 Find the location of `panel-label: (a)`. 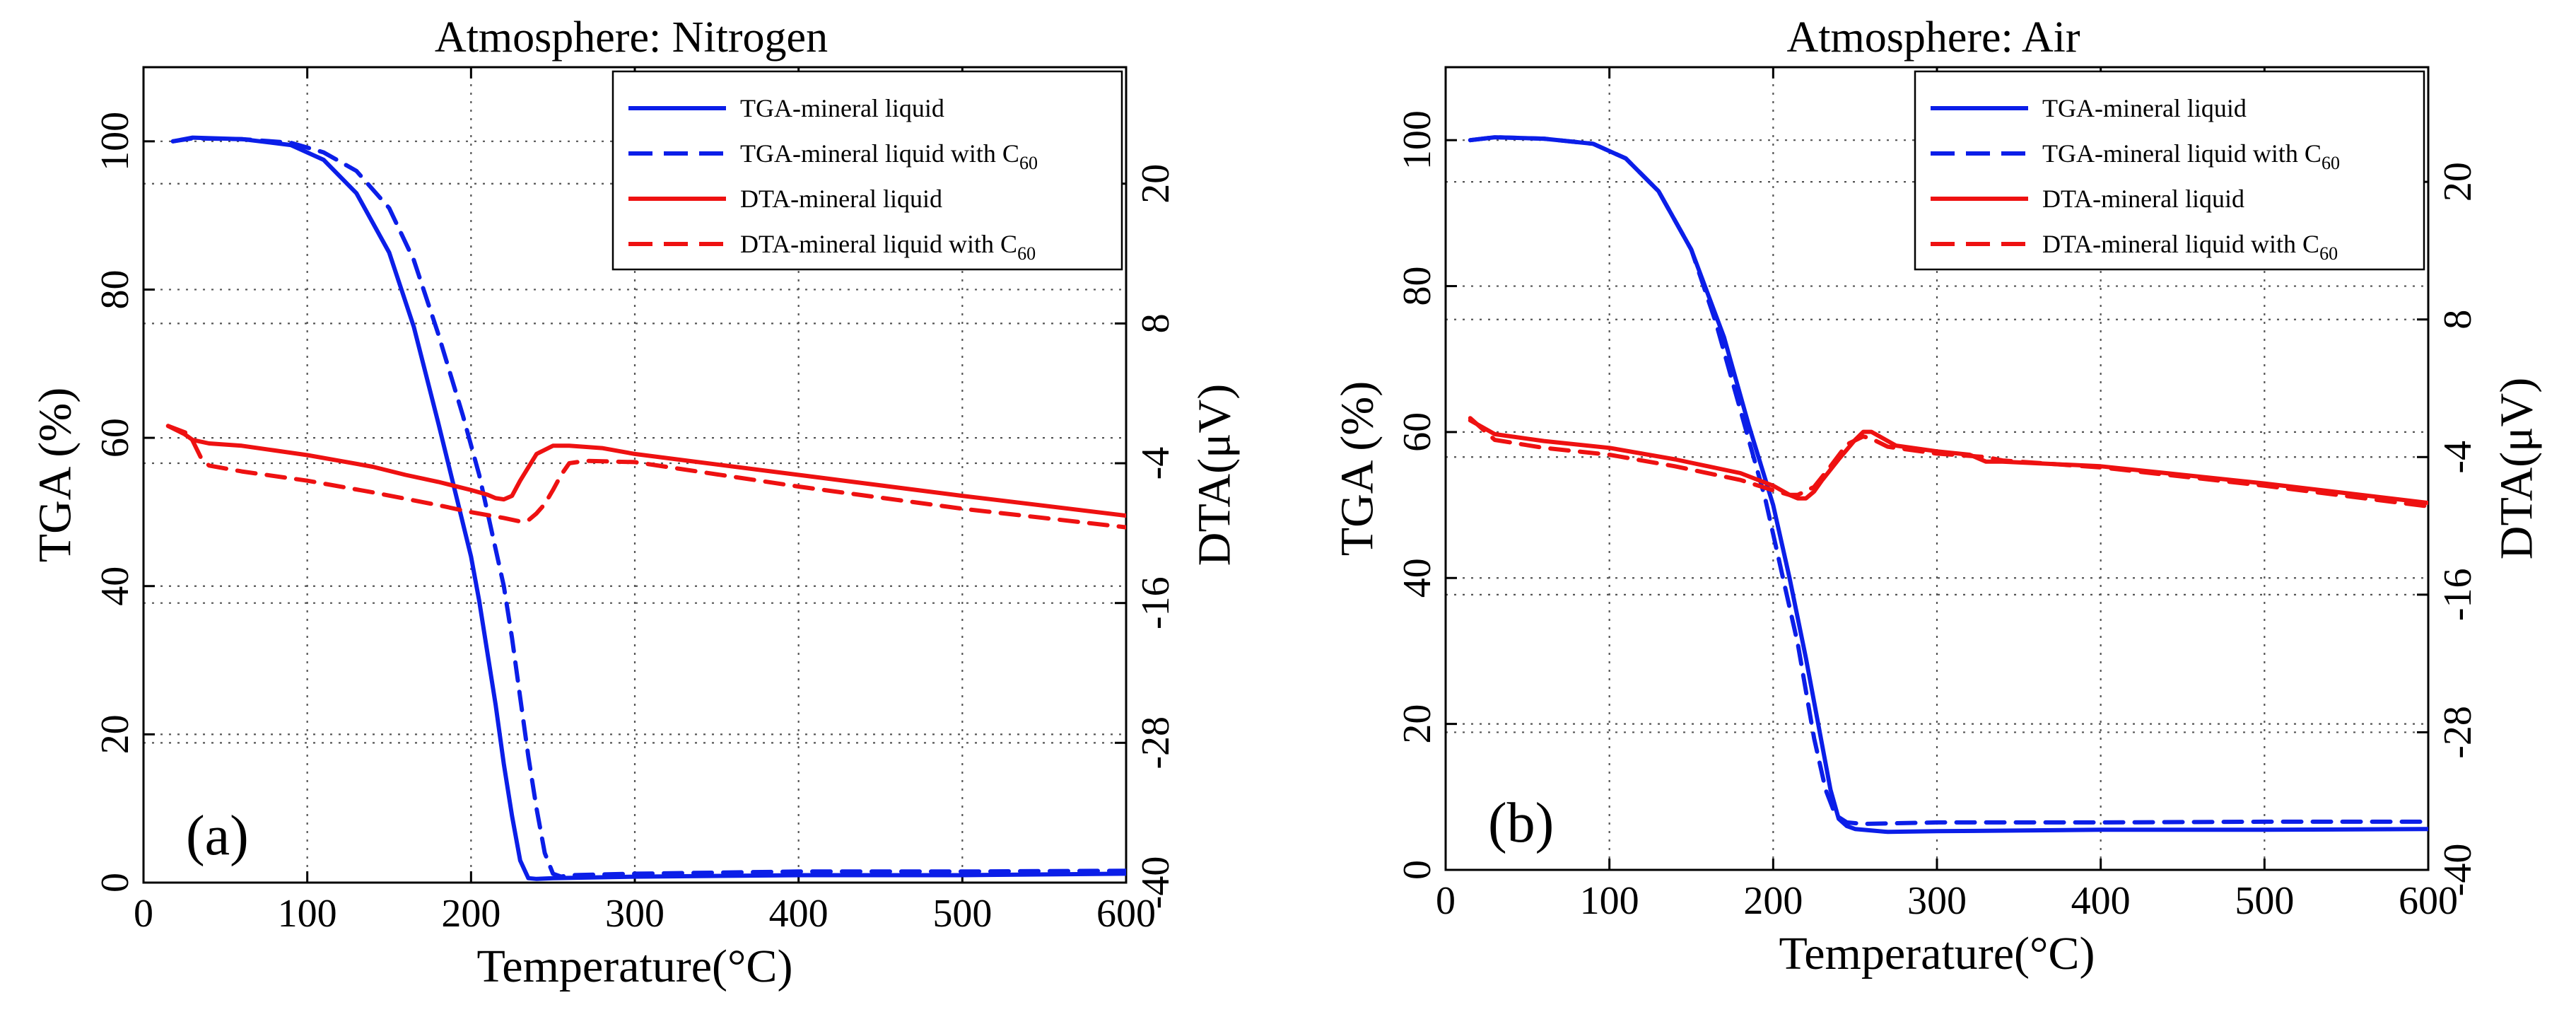

panel-label: (a) is located at coordinates (218, 836).